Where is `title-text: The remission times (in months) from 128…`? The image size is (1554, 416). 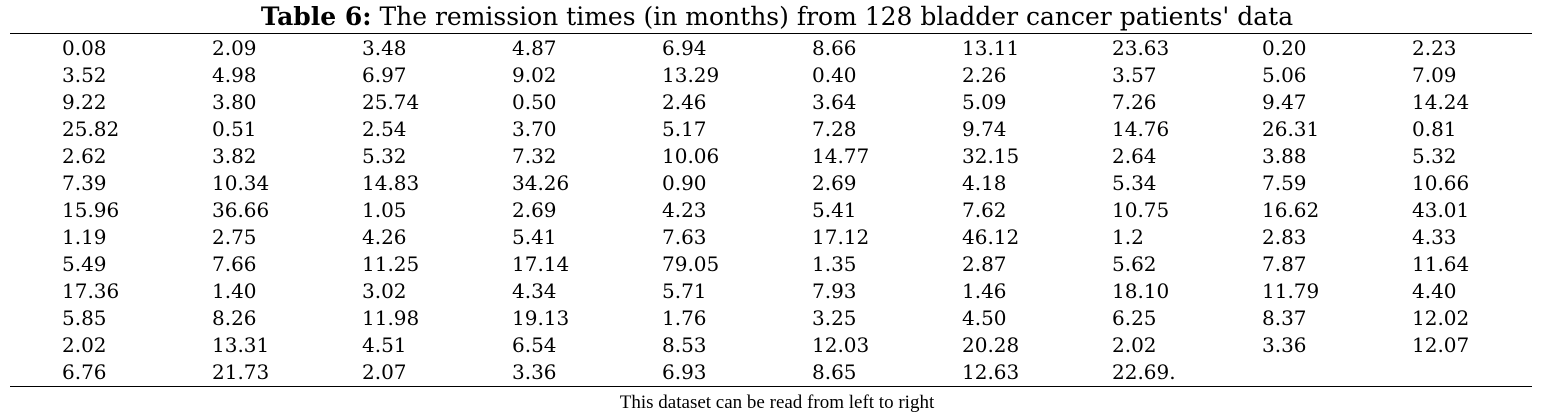 title-text: The remission times (in months) from 128… is located at coordinates (836, 16).